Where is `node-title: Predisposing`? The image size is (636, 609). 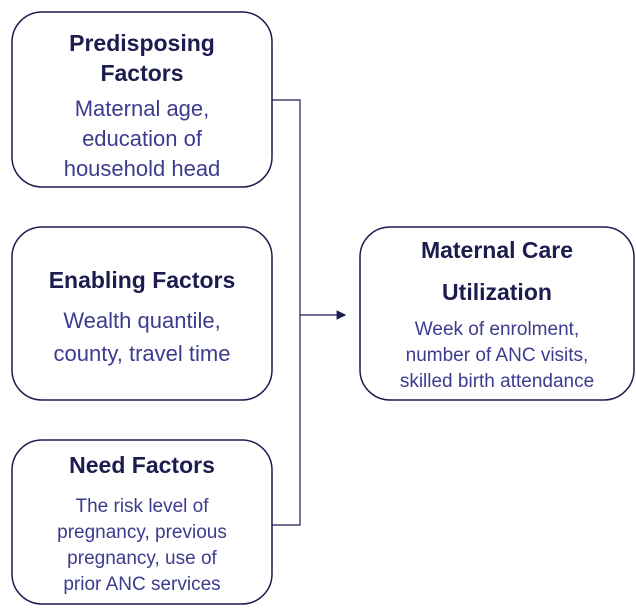 node-title: Predisposing is located at coordinates (142, 43).